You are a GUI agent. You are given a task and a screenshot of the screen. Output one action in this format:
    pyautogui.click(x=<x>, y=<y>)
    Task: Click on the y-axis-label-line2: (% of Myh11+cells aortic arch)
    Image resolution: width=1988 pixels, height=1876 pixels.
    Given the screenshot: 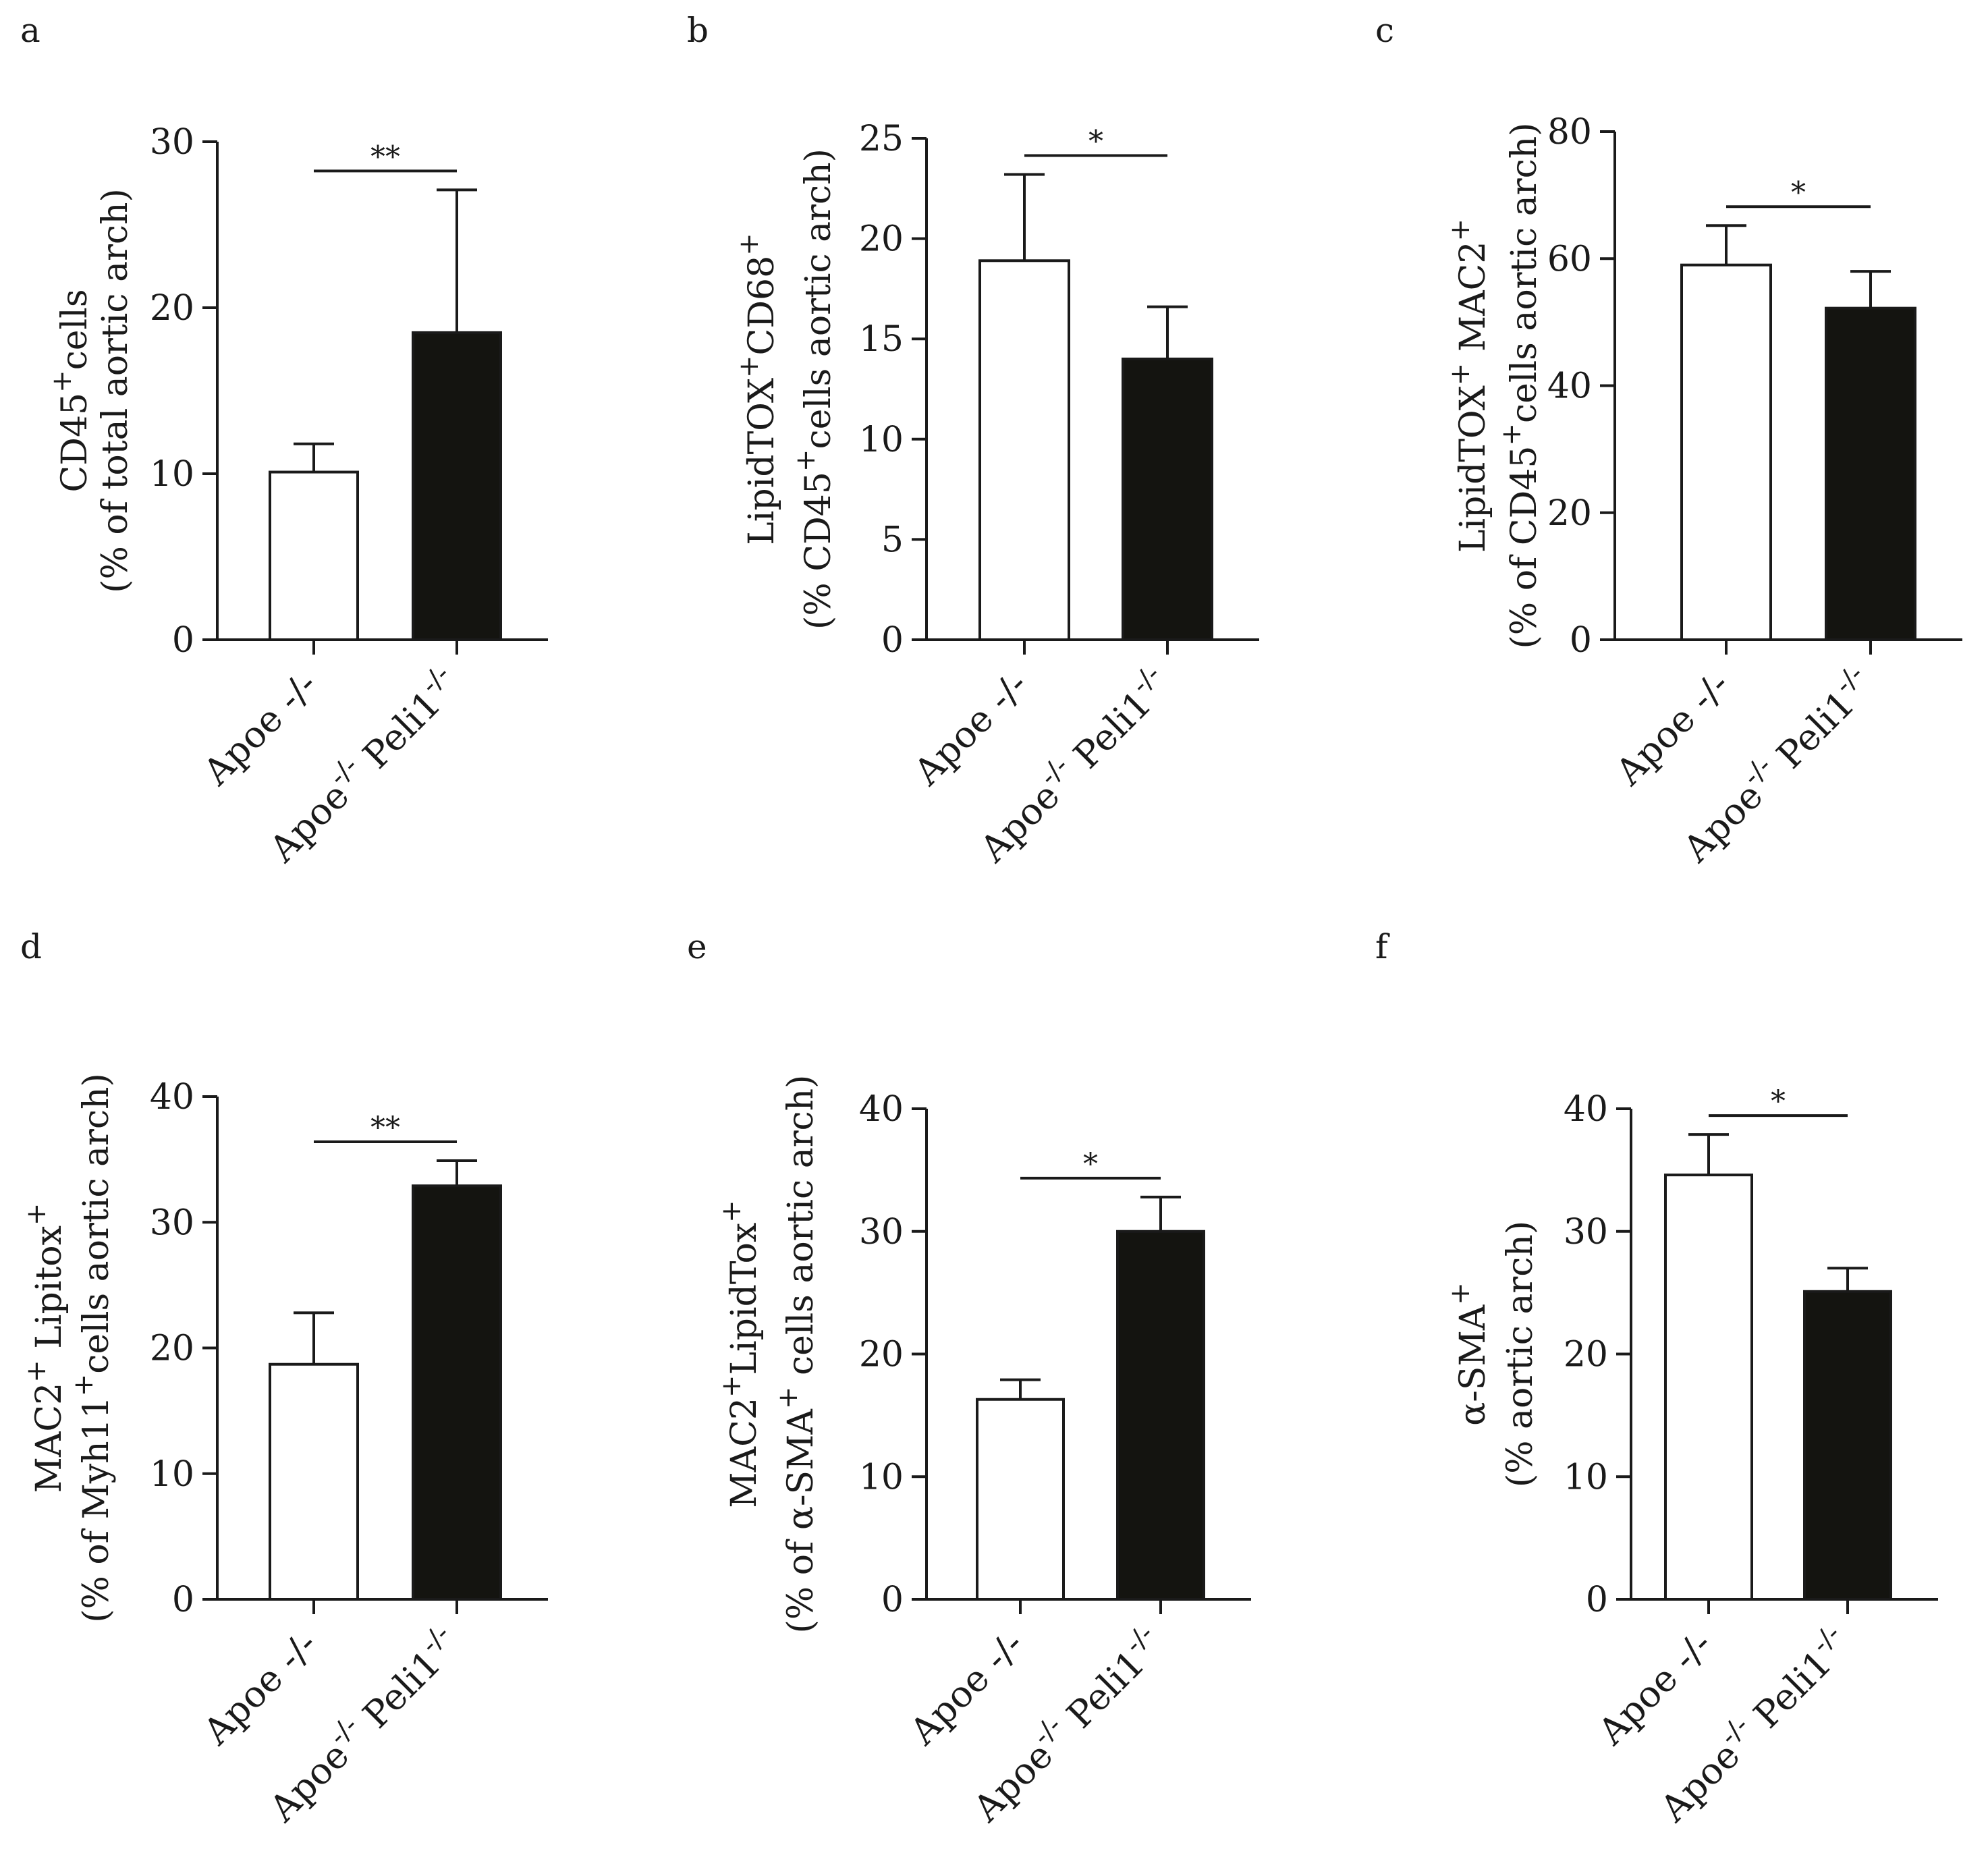 What is the action you would take?
    pyautogui.click(x=92, y=1348)
    